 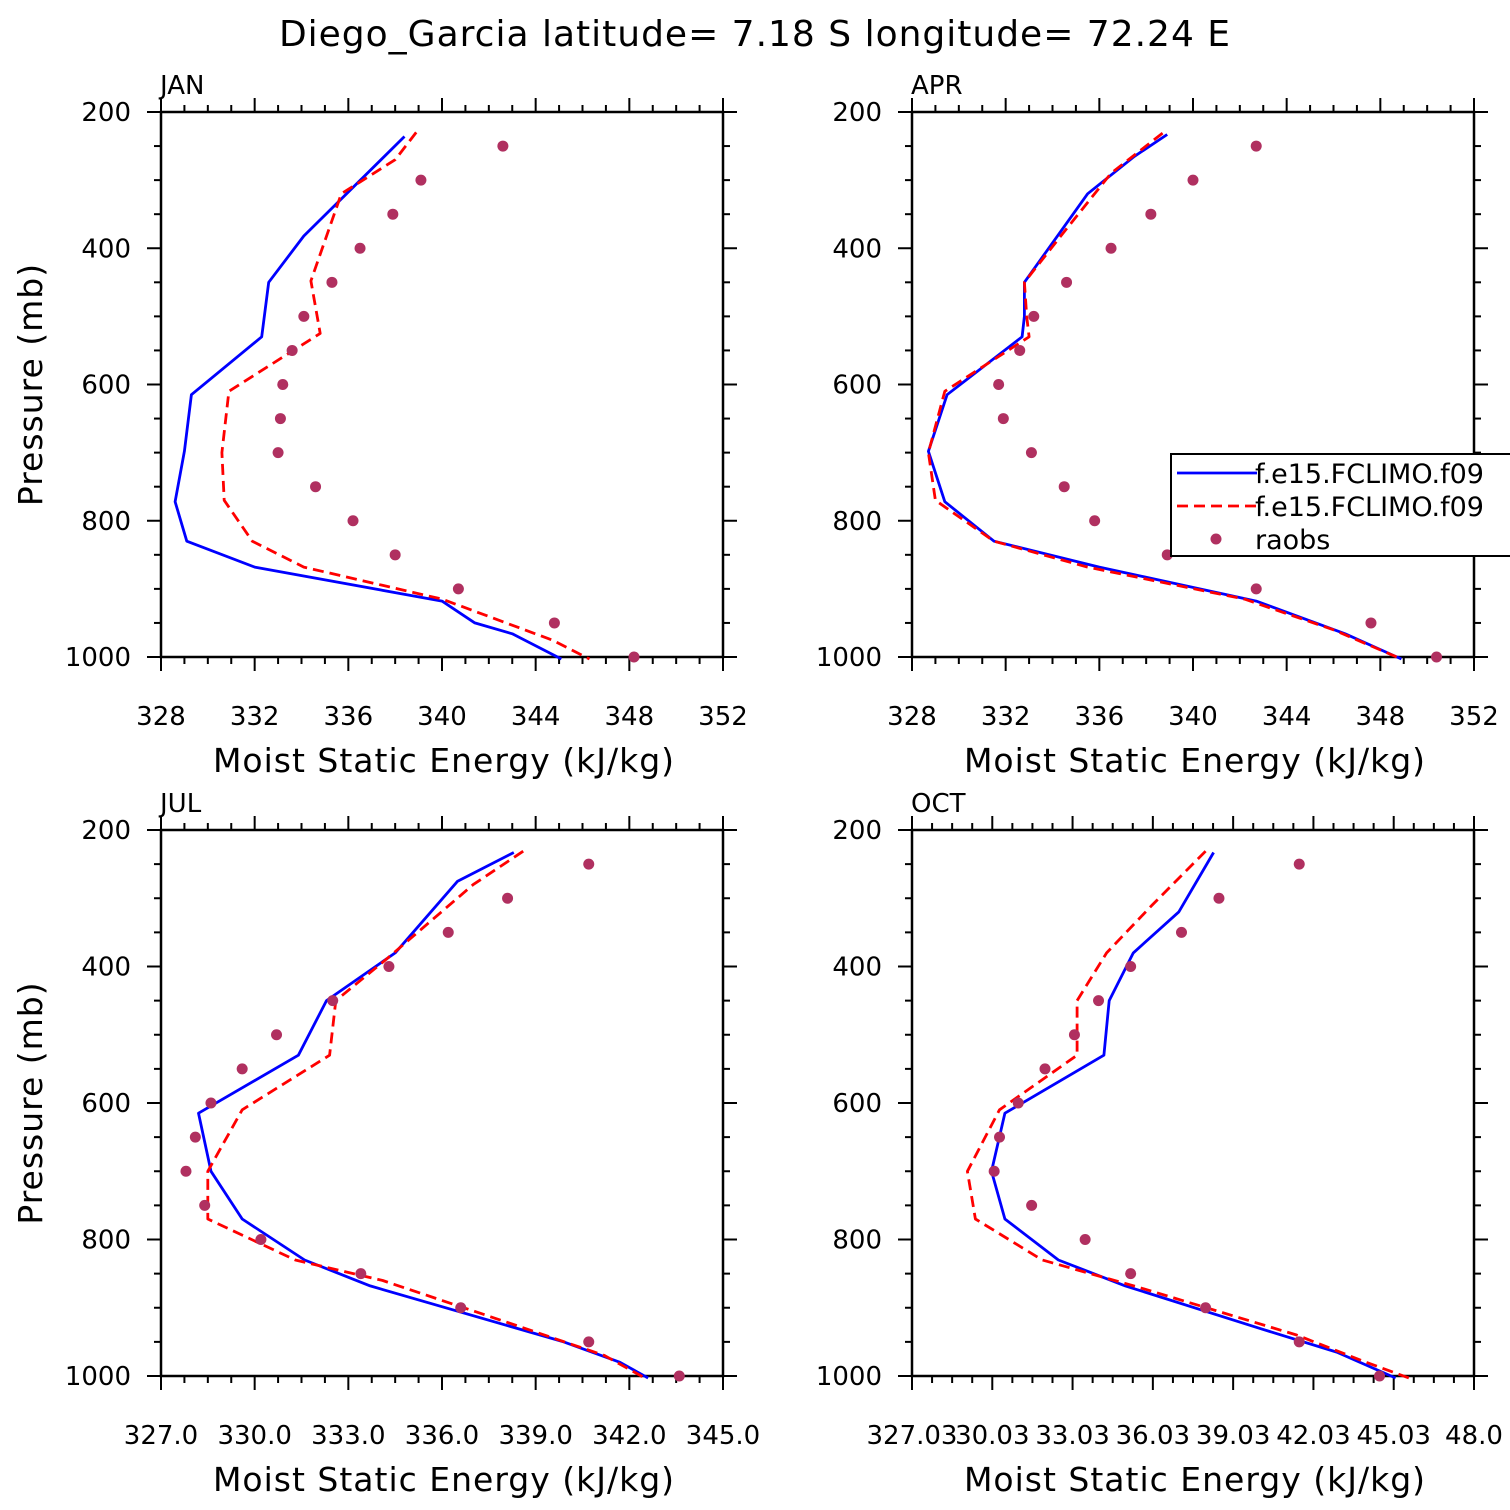 What do you see at coordinates (1233, 1436) in the screenshot?
I see `panel-oct-xtick-label: 39.03` at bounding box center [1233, 1436].